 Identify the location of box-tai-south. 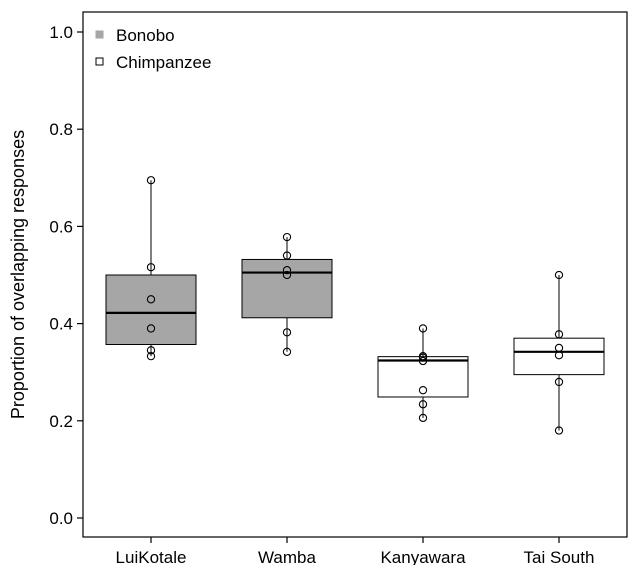
(559, 352).